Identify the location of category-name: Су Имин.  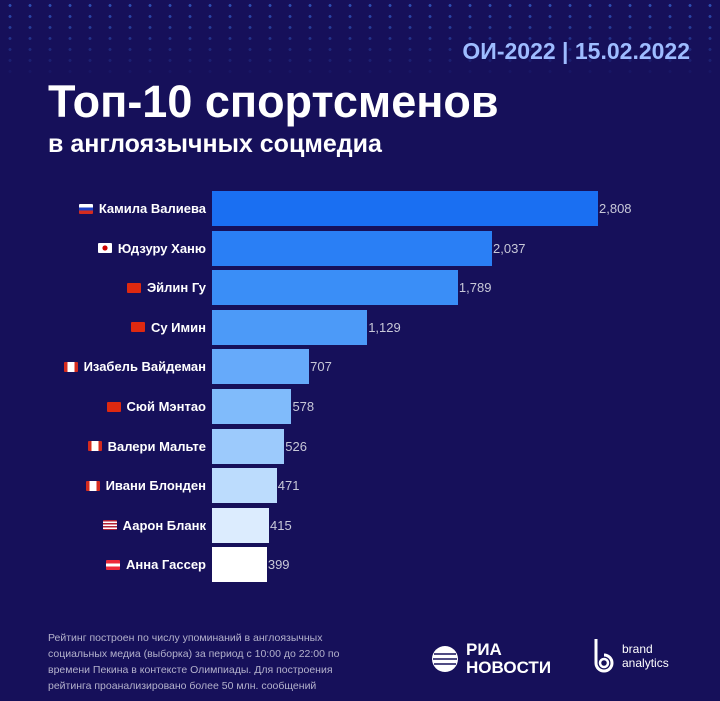
(178, 327).